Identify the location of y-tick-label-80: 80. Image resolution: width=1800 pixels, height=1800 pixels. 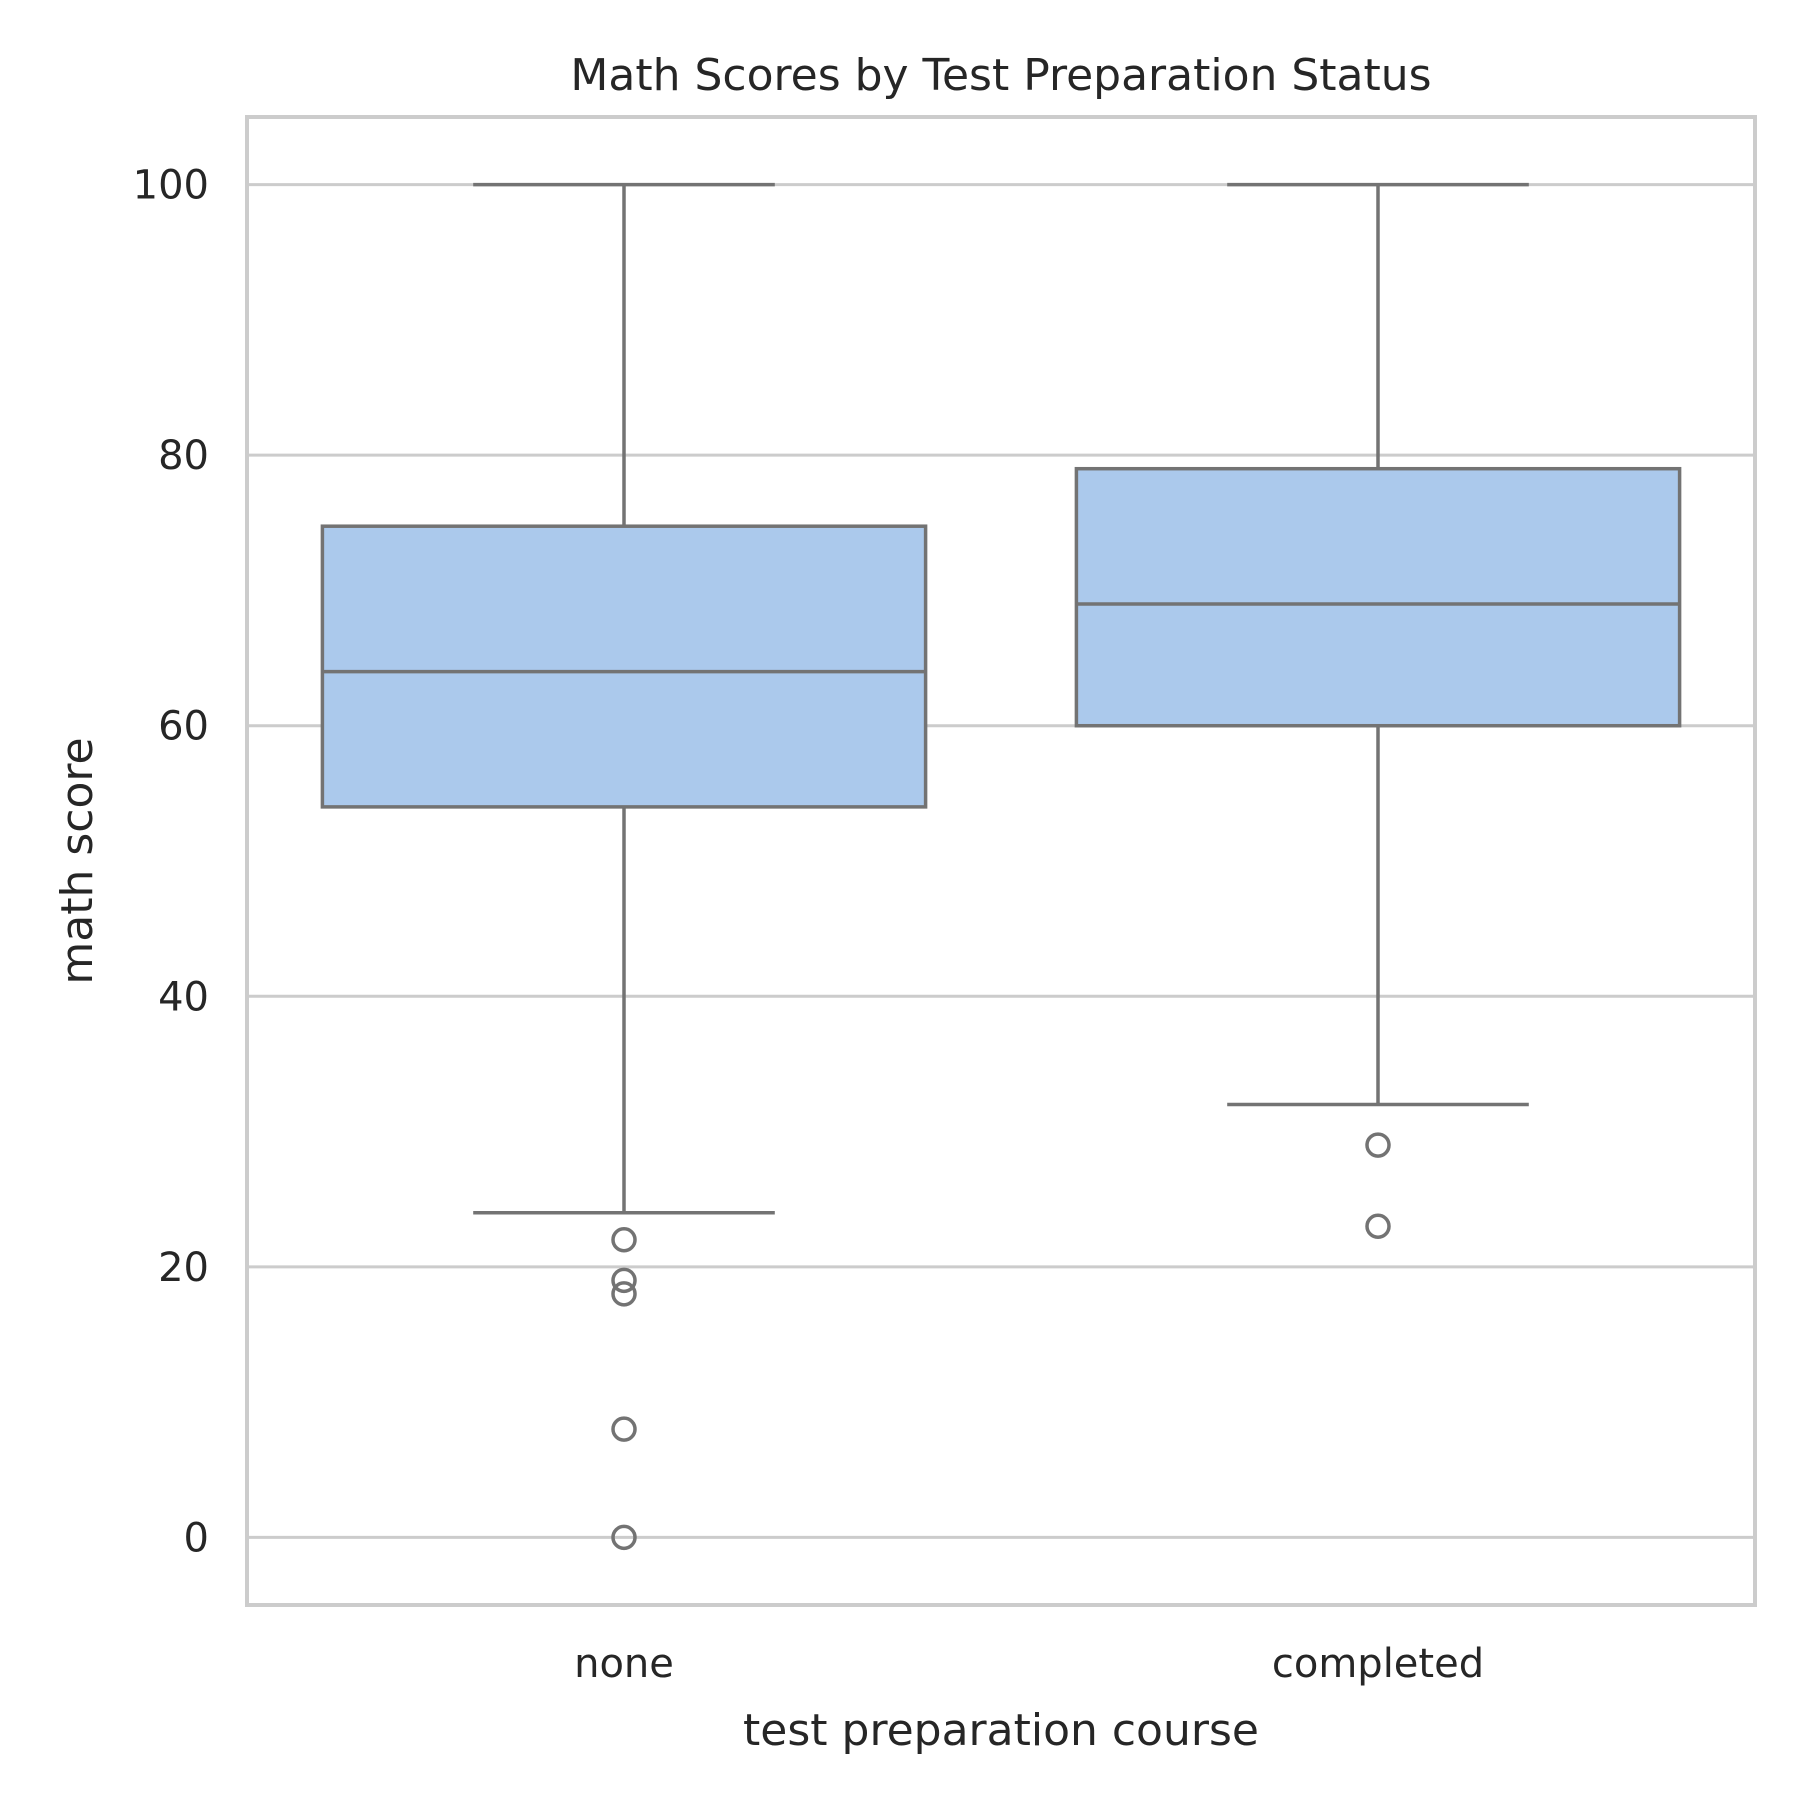
(183, 456).